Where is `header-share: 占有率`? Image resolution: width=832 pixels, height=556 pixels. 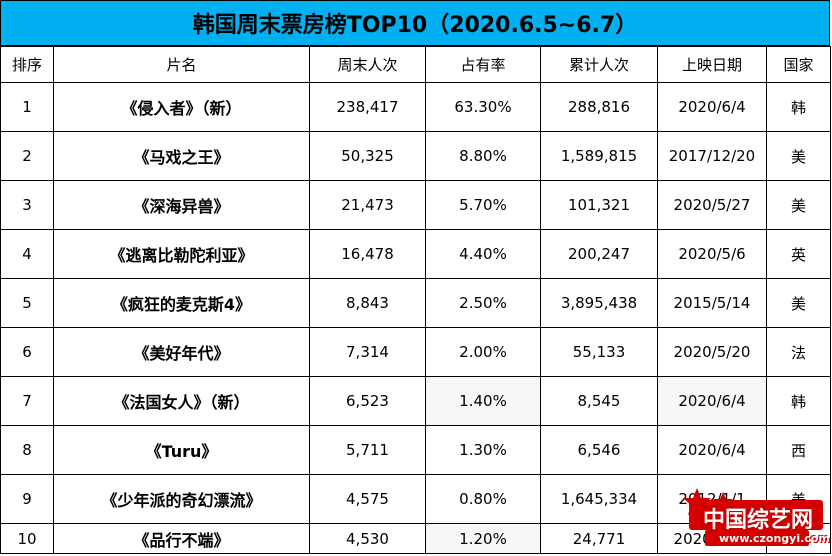 header-share: 占有率 is located at coordinates (483, 64).